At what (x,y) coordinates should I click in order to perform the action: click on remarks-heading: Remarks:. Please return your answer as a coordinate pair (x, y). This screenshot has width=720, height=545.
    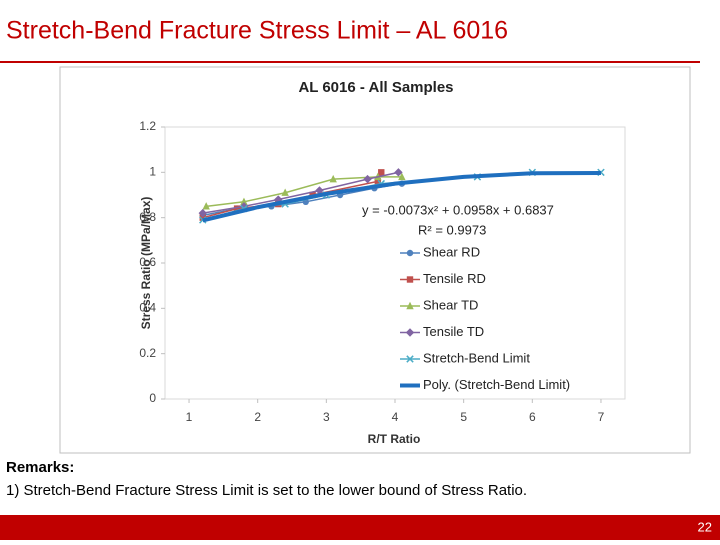
    Looking at the image, I should click on (40, 467).